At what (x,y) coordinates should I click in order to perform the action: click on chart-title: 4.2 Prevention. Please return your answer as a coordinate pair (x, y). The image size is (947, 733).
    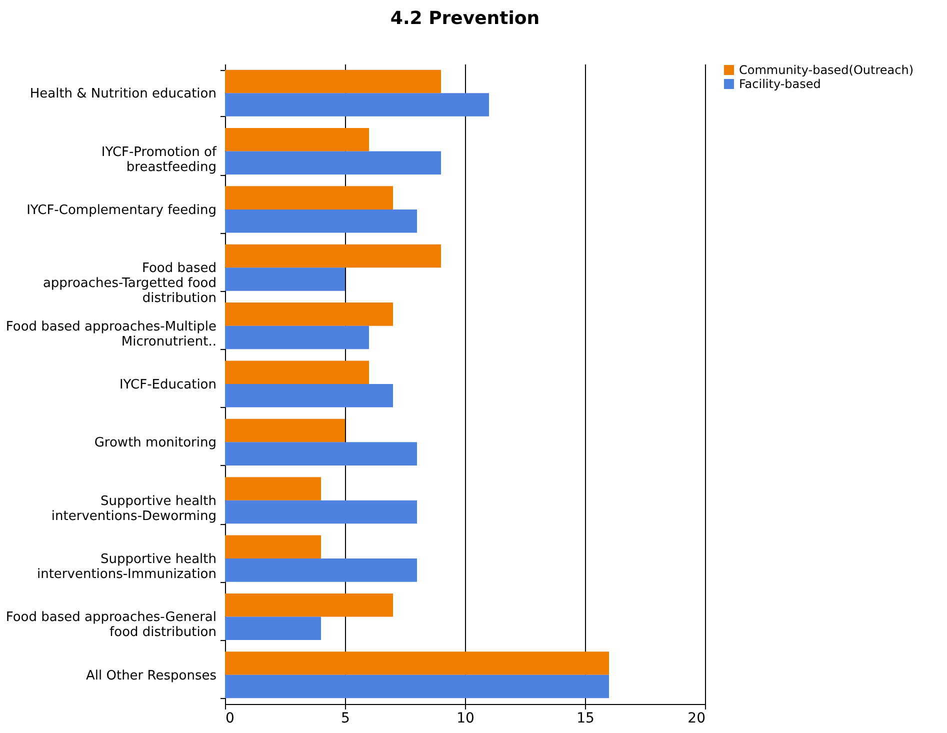
    Looking at the image, I should click on (465, 18).